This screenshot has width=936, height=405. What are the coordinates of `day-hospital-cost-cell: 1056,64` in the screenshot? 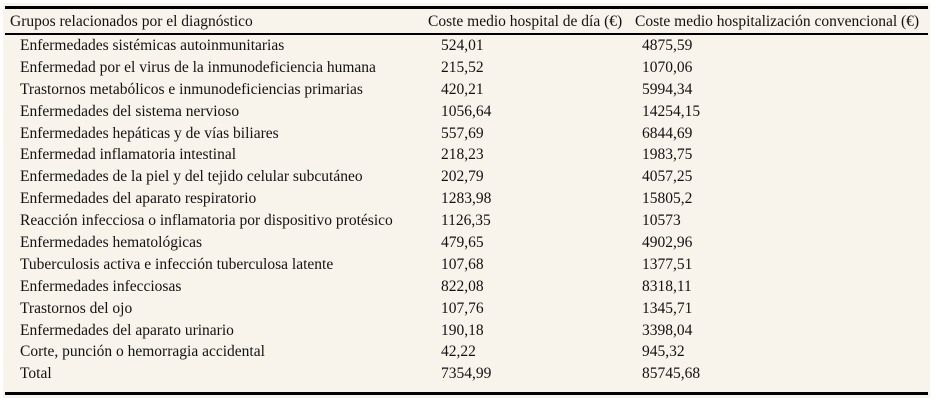 It's located at (466, 111).